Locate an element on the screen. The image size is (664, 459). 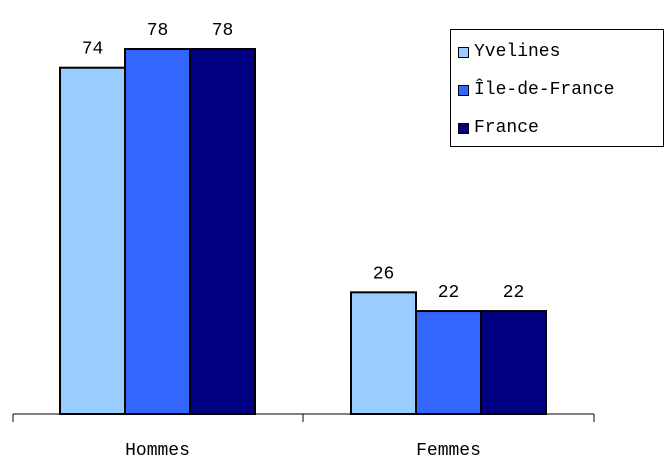
value-label-femmes-ile-de-france: 22 is located at coordinates (449, 293).